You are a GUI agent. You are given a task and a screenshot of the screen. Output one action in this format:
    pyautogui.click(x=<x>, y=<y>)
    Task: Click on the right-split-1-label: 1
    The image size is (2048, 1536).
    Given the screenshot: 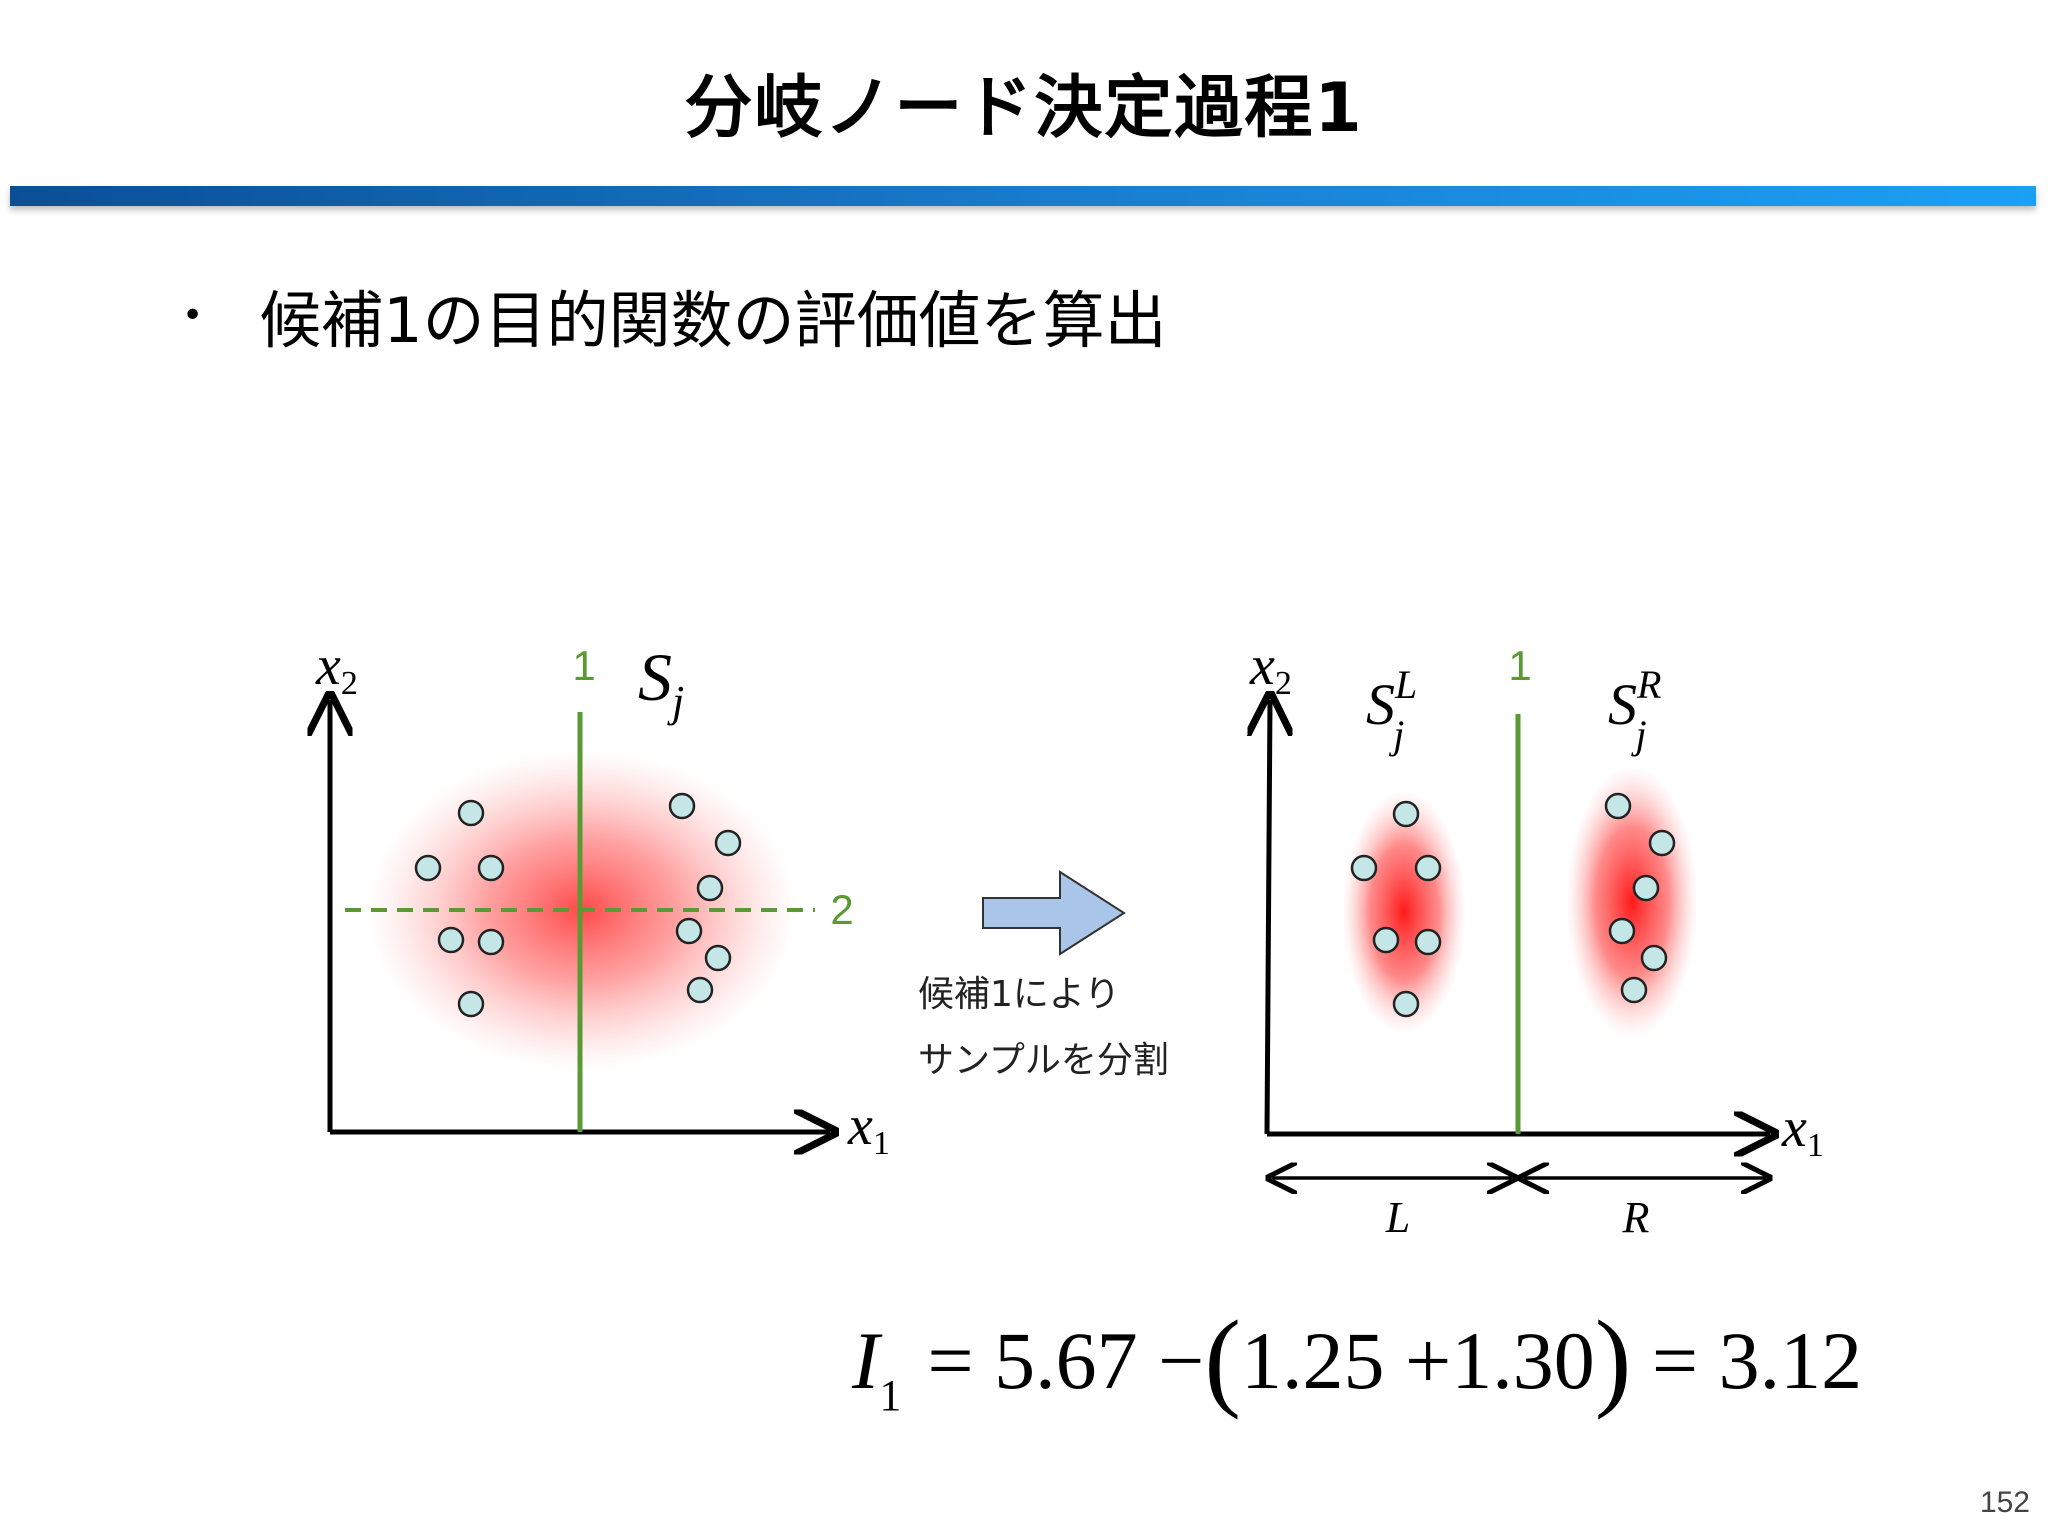 What is the action you would take?
    pyautogui.click(x=1519, y=665)
    